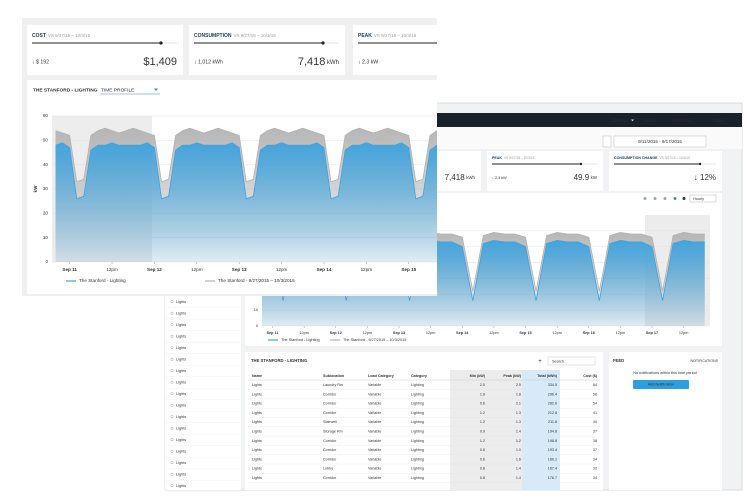 The width and height of the screenshot is (750, 500). Describe the element at coordinates (333, 385) in the screenshot. I see `table-cell: Laundry Rm` at that location.